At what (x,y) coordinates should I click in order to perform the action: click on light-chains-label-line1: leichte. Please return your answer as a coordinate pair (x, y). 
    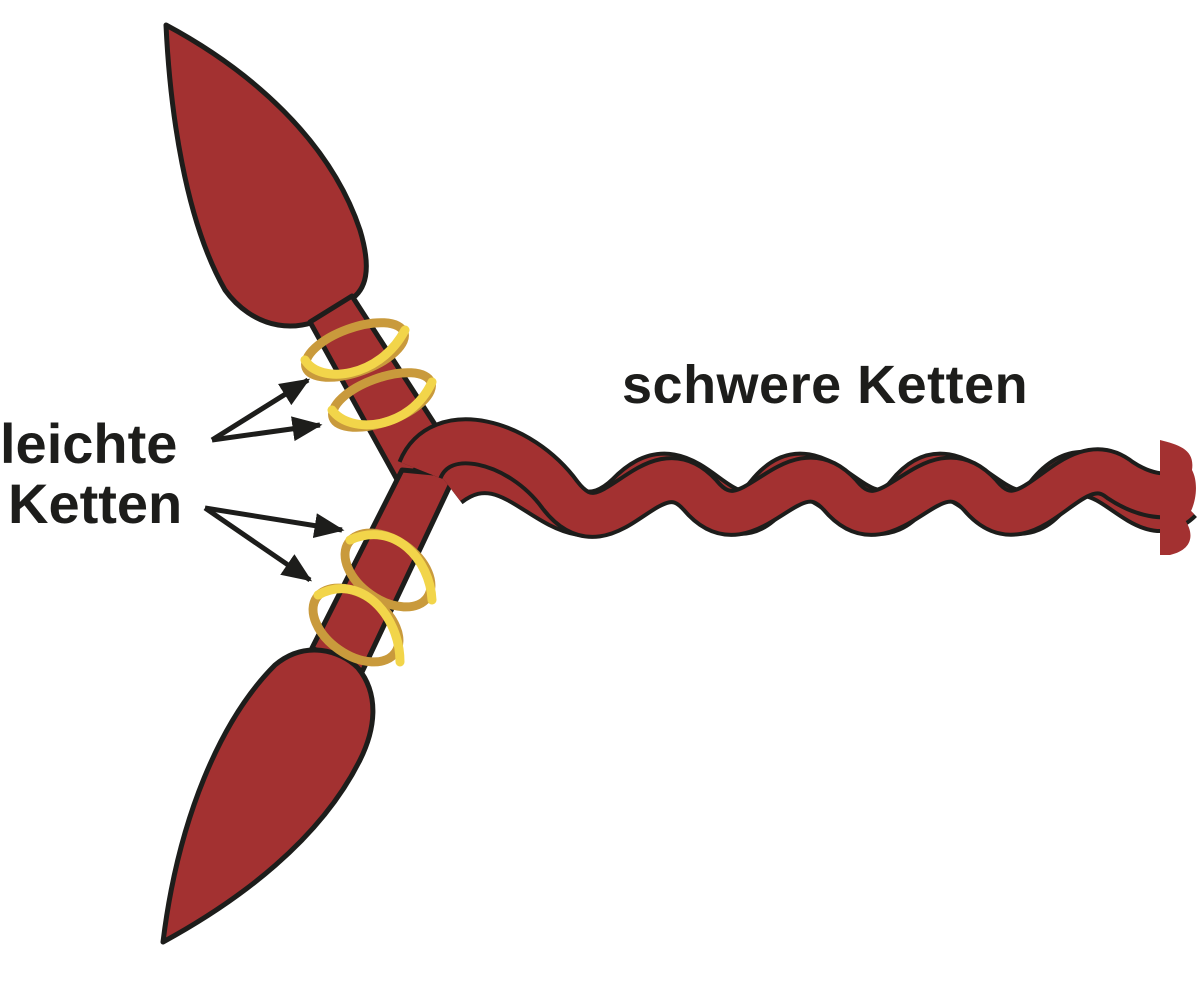
    Looking at the image, I should click on (89, 443).